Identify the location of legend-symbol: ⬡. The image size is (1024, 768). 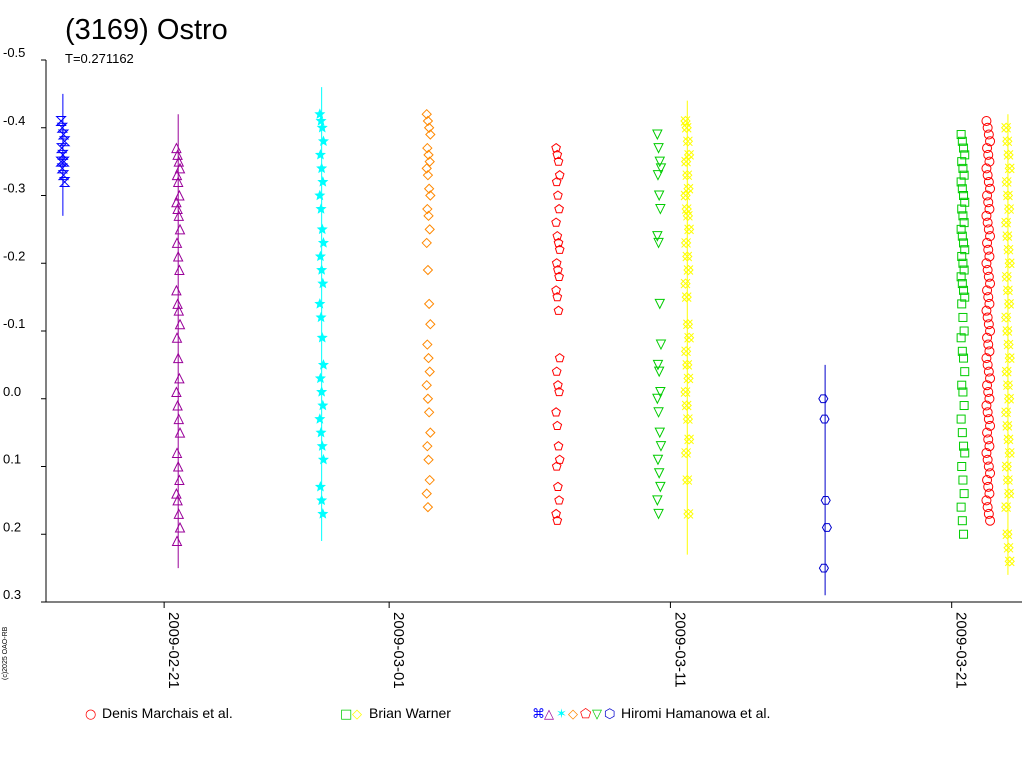
(609, 714).